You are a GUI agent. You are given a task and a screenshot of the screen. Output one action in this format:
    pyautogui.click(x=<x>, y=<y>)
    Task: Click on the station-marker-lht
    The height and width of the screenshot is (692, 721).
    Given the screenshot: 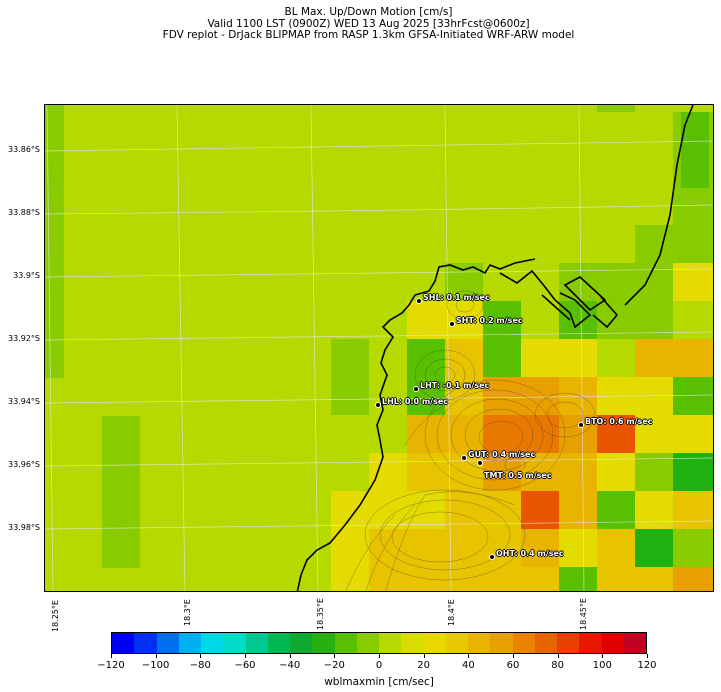 What is the action you would take?
    pyautogui.click(x=416, y=389)
    